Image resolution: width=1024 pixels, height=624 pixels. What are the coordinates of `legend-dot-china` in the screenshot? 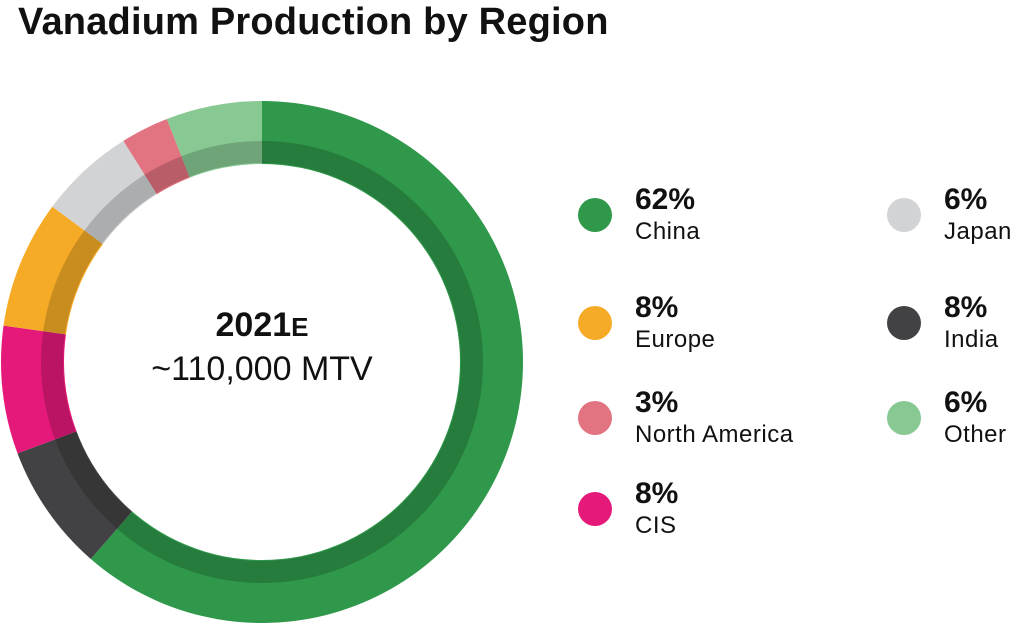 It's located at (595, 215).